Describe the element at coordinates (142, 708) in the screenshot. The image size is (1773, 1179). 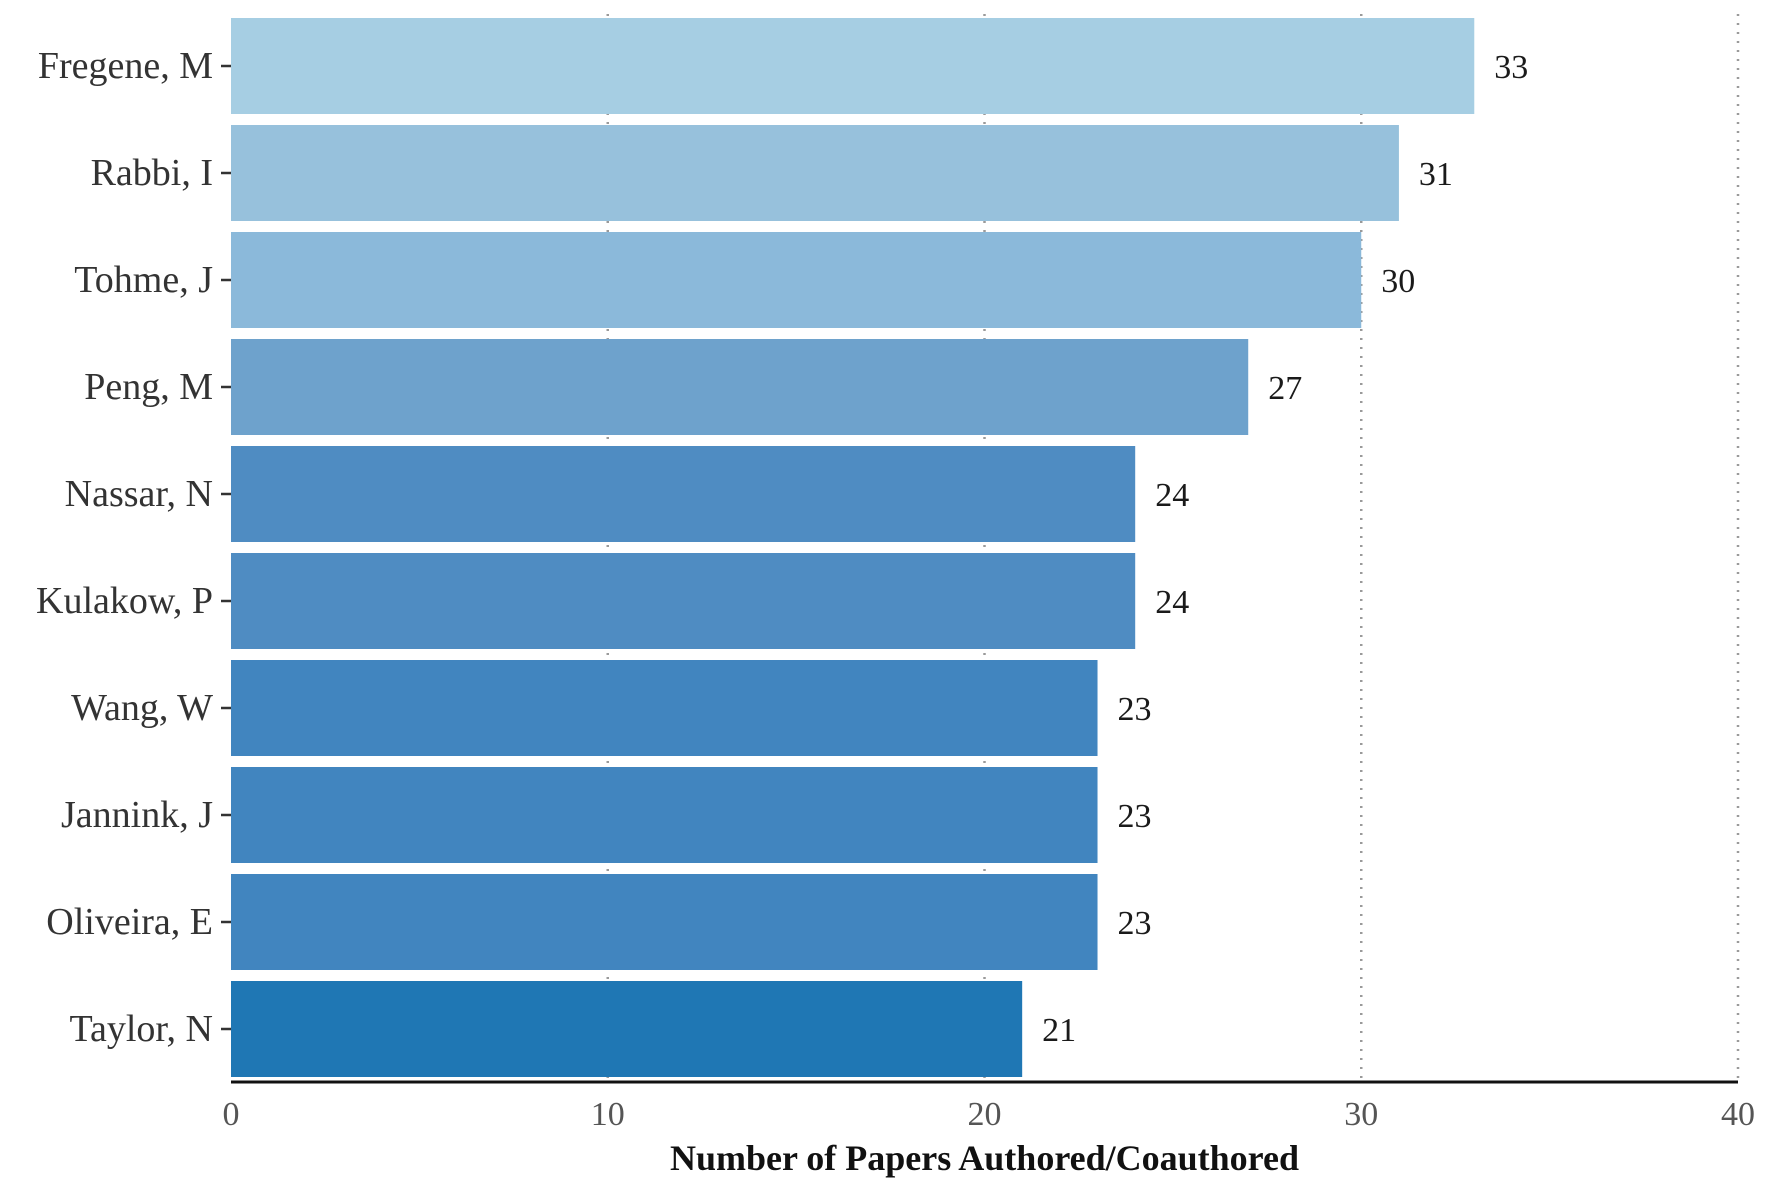
I see `category-label-7: Wang, W` at that location.